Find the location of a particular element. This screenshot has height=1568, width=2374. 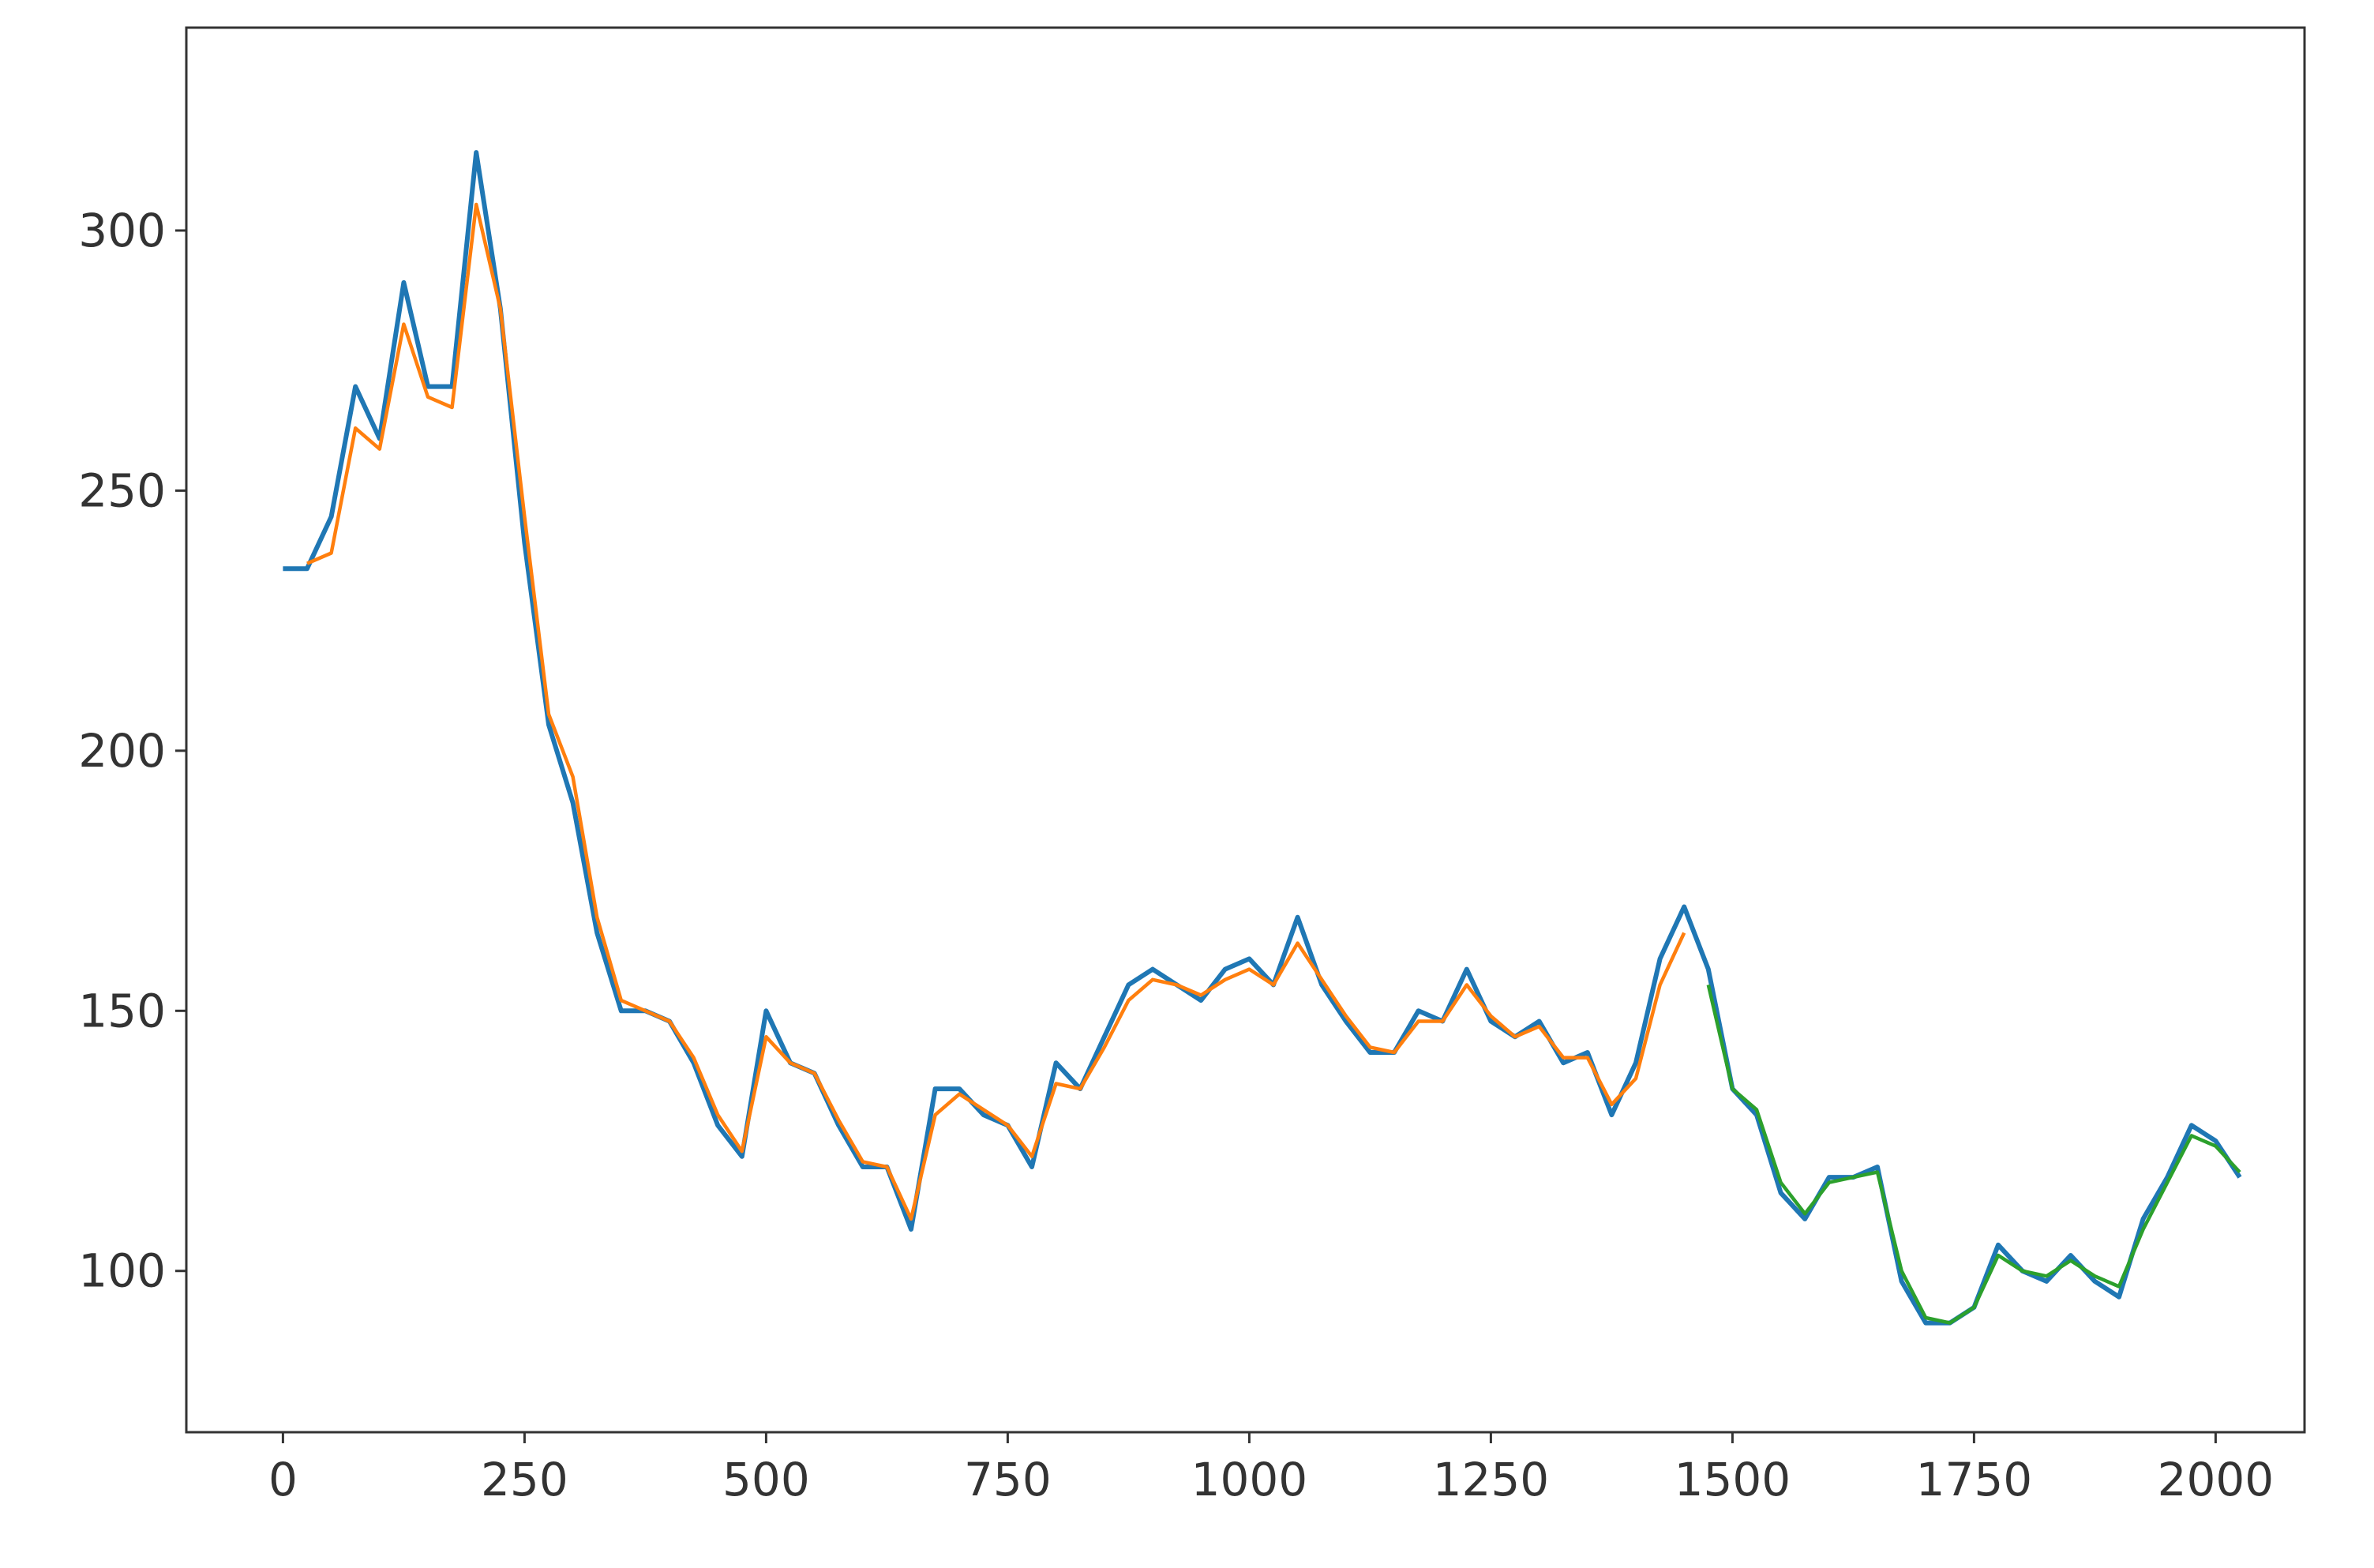

y-tick-label: 150 is located at coordinates (122, 1010).